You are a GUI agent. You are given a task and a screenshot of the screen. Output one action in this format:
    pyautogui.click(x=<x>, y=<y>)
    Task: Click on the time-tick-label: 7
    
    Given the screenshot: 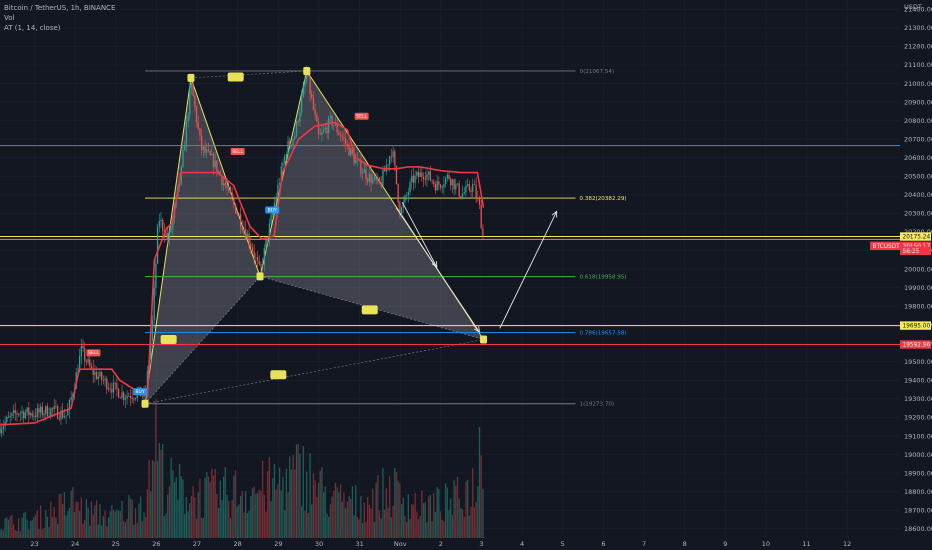 What is the action you would take?
    pyautogui.click(x=644, y=544)
    